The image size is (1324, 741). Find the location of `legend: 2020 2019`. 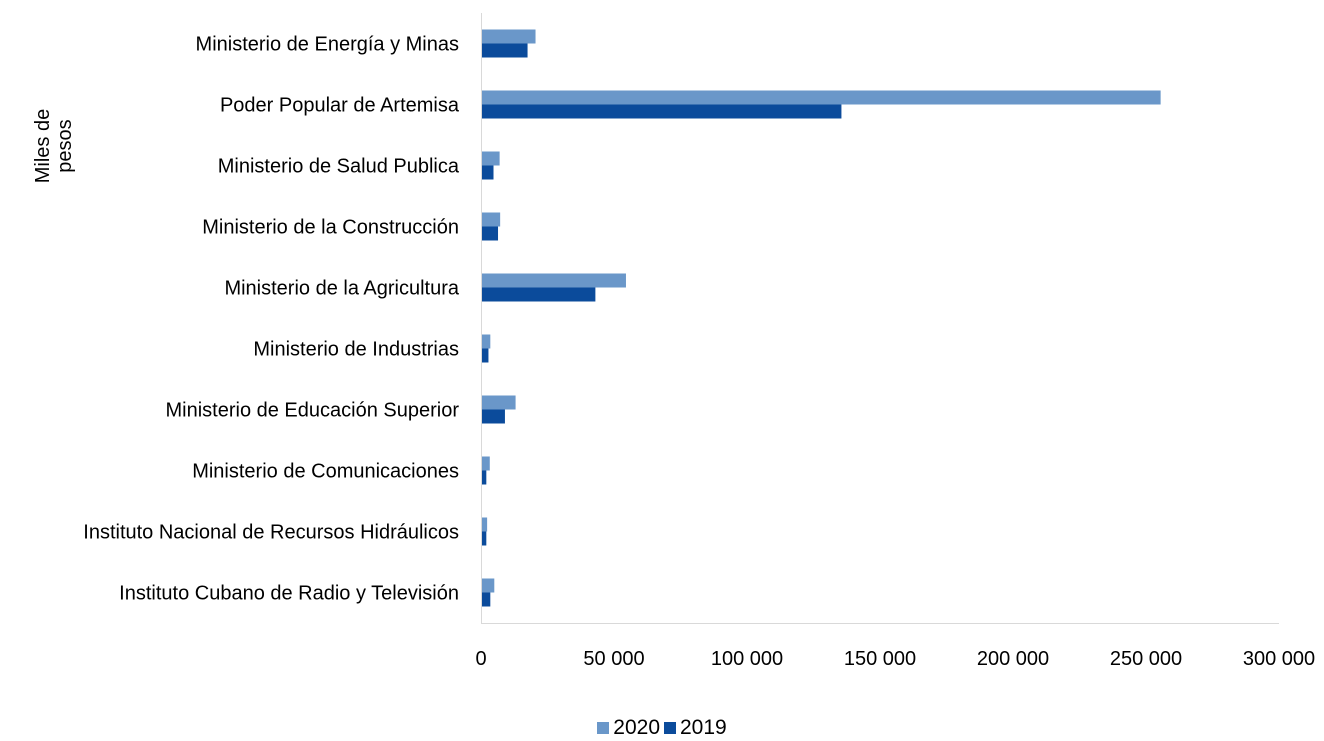

legend: 2020 2019 is located at coordinates (662, 728).